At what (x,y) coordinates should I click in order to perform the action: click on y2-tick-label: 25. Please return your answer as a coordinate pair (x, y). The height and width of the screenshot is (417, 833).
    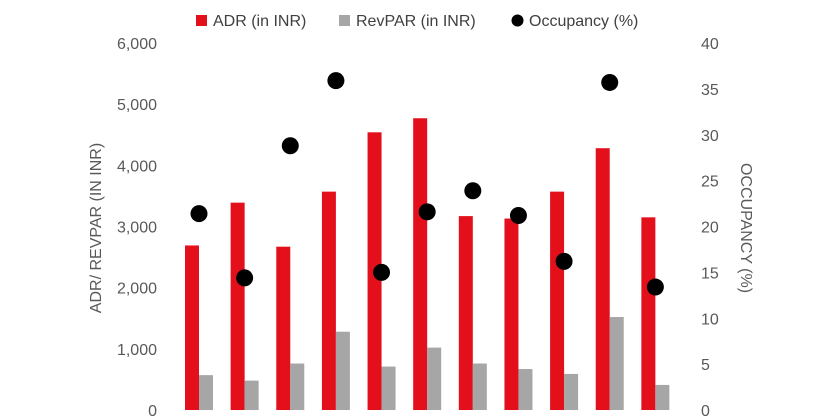
    Looking at the image, I should click on (710, 182).